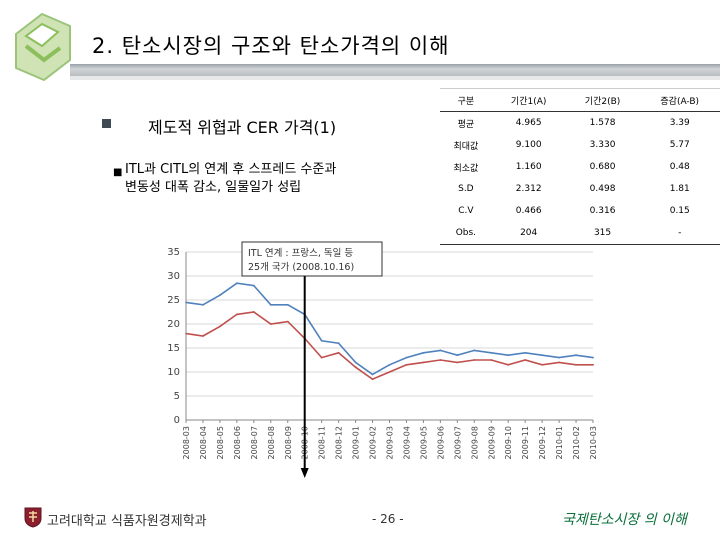 The height and width of the screenshot is (540, 720). What do you see at coordinates (602, 189) in the screenshot?
I see `table-cell: 0.498` at bounding box center [602, 189].